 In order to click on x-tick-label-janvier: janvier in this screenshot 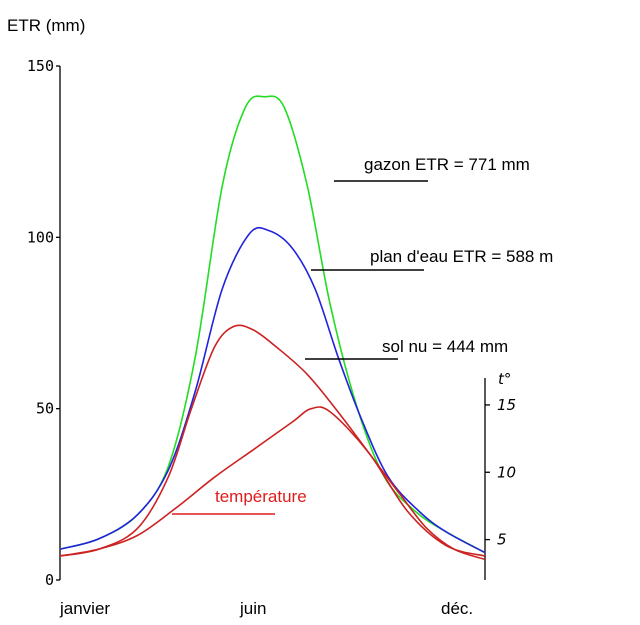, I will do `click(84, 608)`.